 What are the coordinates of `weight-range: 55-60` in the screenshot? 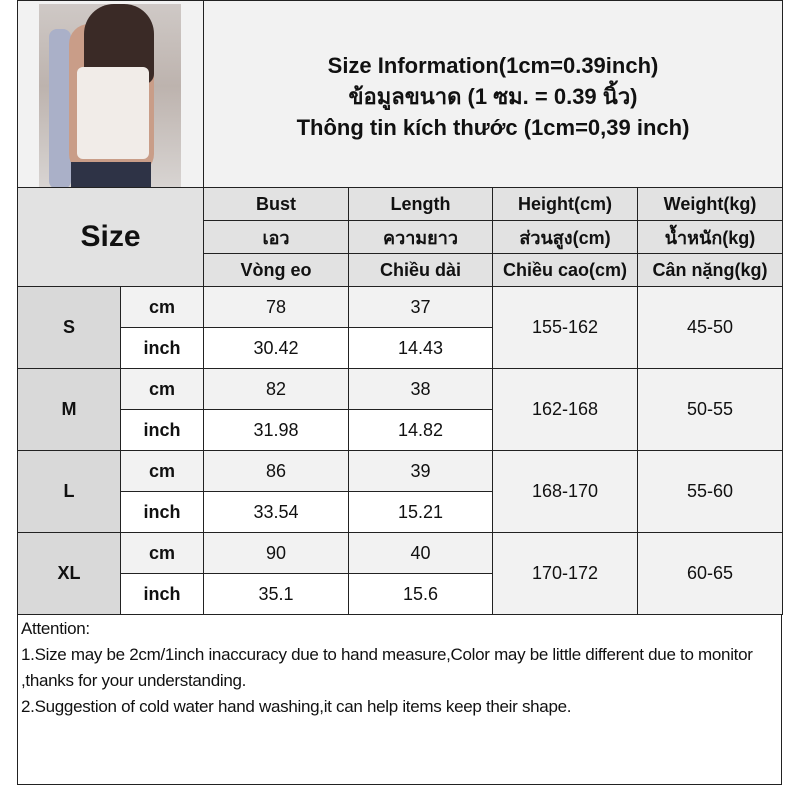 It's located at (710, 491).